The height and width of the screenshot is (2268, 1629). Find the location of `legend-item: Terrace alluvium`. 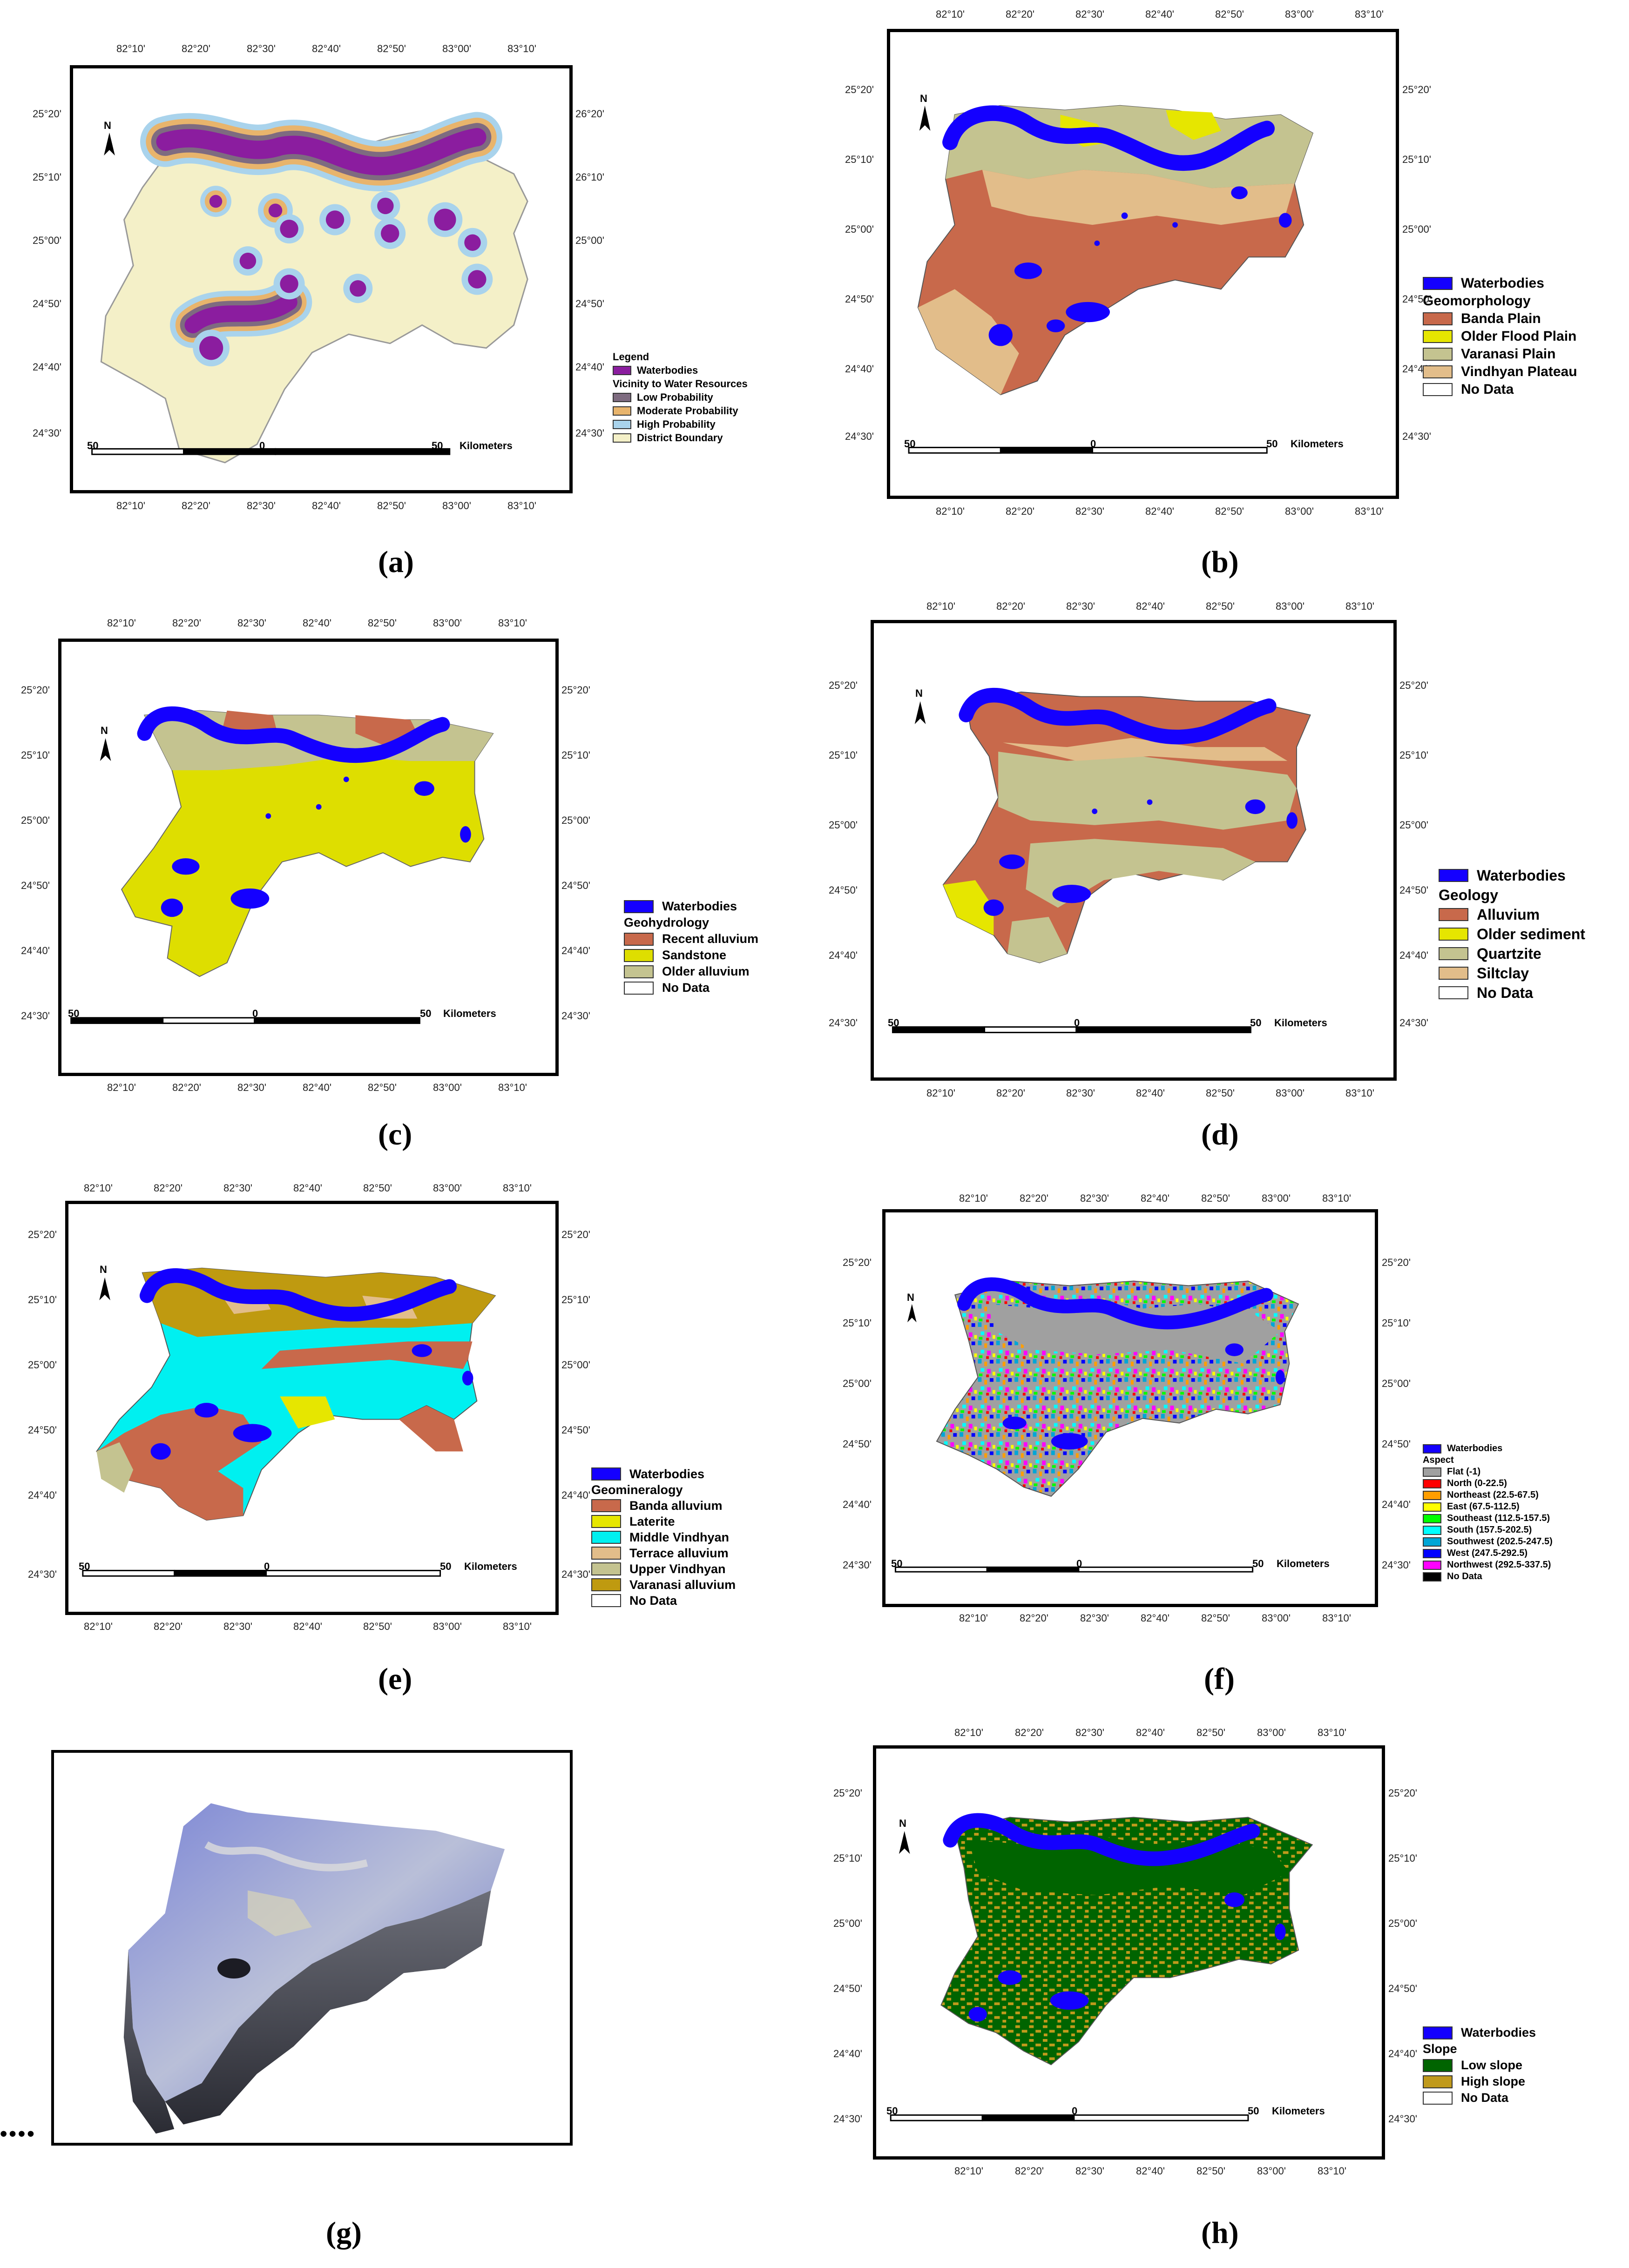

legend-item: Terrace alluvium is located at coordinates (663, 1553).